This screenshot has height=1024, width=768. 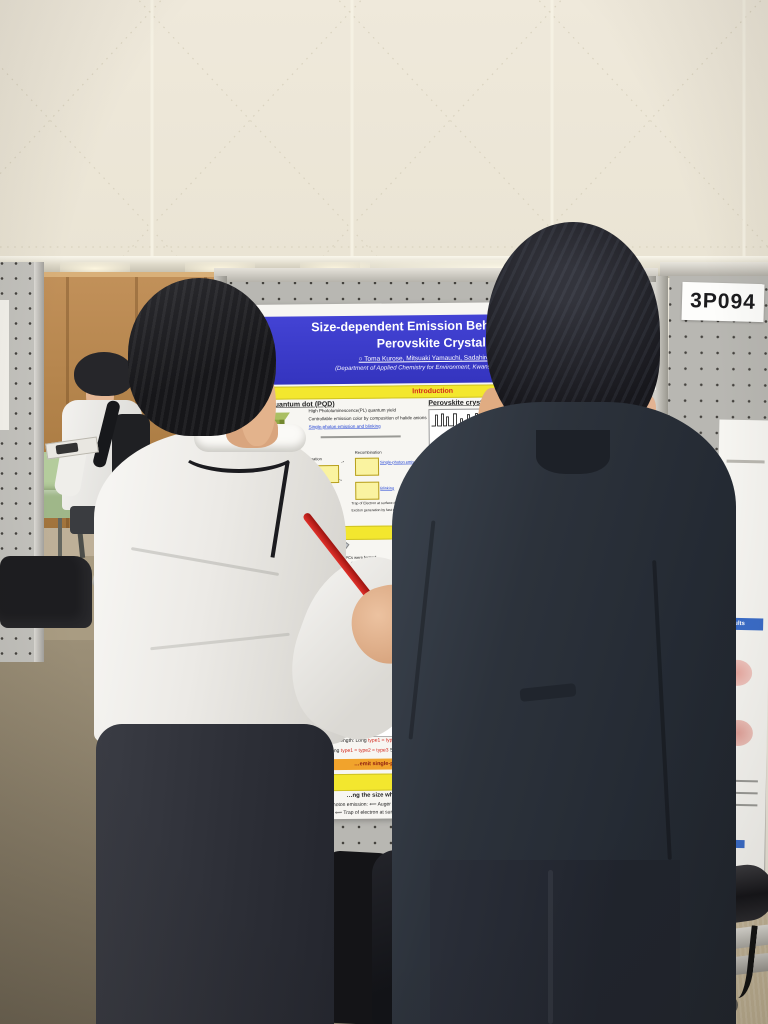 What do you see at coordinates (550, 947) in the screenshot?
I see `person-right-trouser-crease` at bounding box center [550, 947].